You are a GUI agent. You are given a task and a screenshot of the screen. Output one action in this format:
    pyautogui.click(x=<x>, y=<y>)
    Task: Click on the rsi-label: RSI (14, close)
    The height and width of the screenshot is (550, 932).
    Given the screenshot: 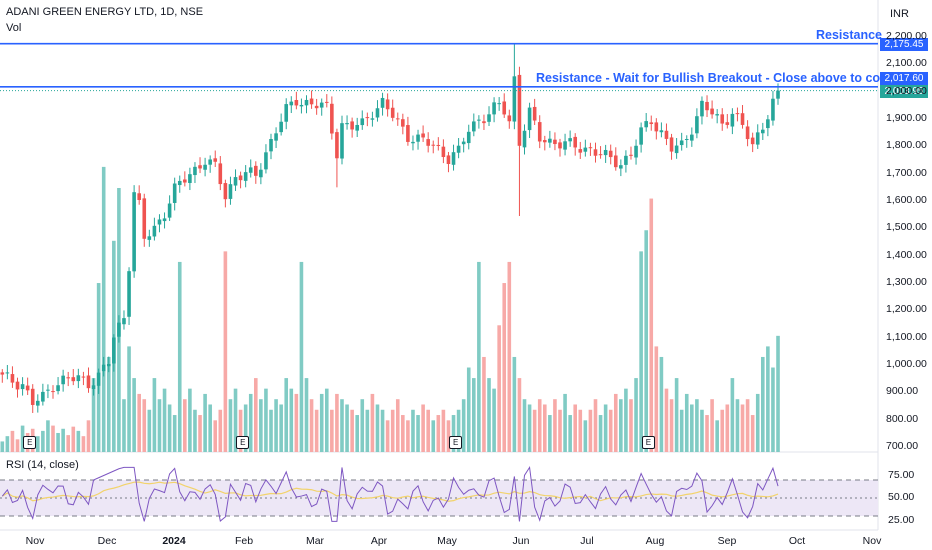 What is the action you would take?
    pyautogui.click(x=42, y=465)
    